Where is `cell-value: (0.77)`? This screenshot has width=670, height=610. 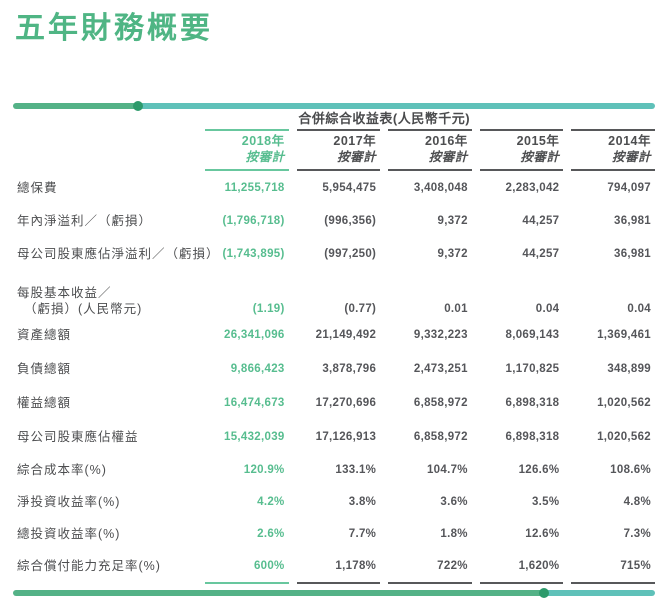 cell-value: (0.77) is located at coordinates (360, 309).